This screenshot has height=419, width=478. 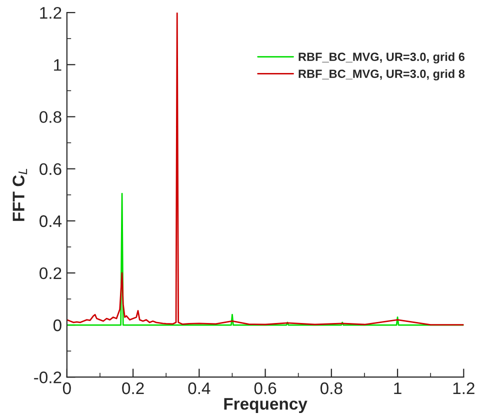 What do you see at coordinates (398, 388) in the screenshot?
I see `x-tick-label: 1` at bounding box center [398, 388].